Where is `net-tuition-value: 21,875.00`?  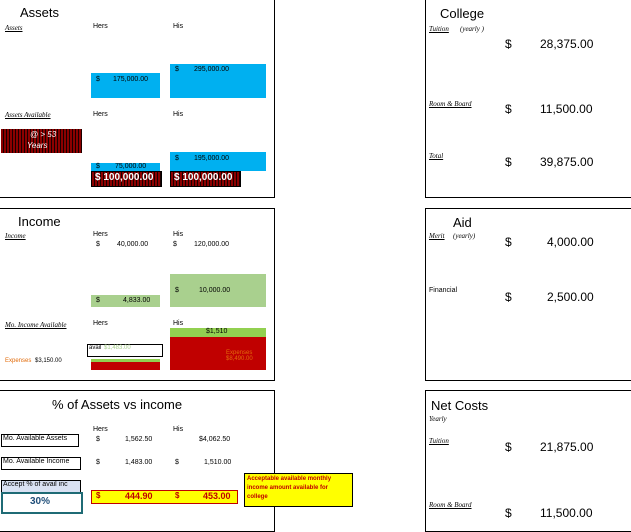 net-tuition-value: 21,875.00 is located at coordinates (567, 447).